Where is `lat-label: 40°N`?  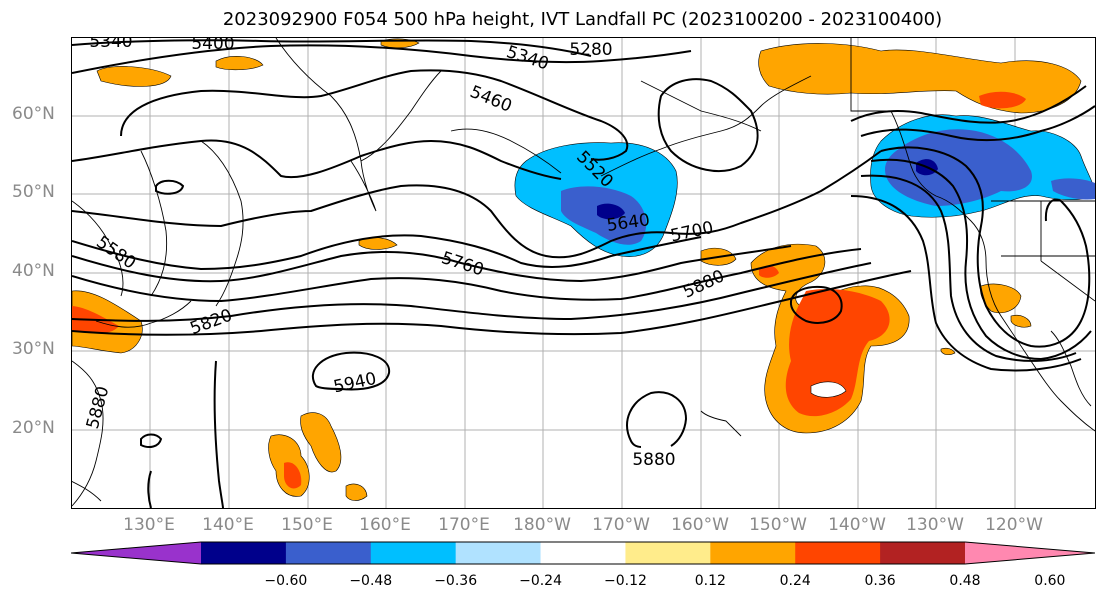 lat-label: 40°N is located at coordinates (33, 271).